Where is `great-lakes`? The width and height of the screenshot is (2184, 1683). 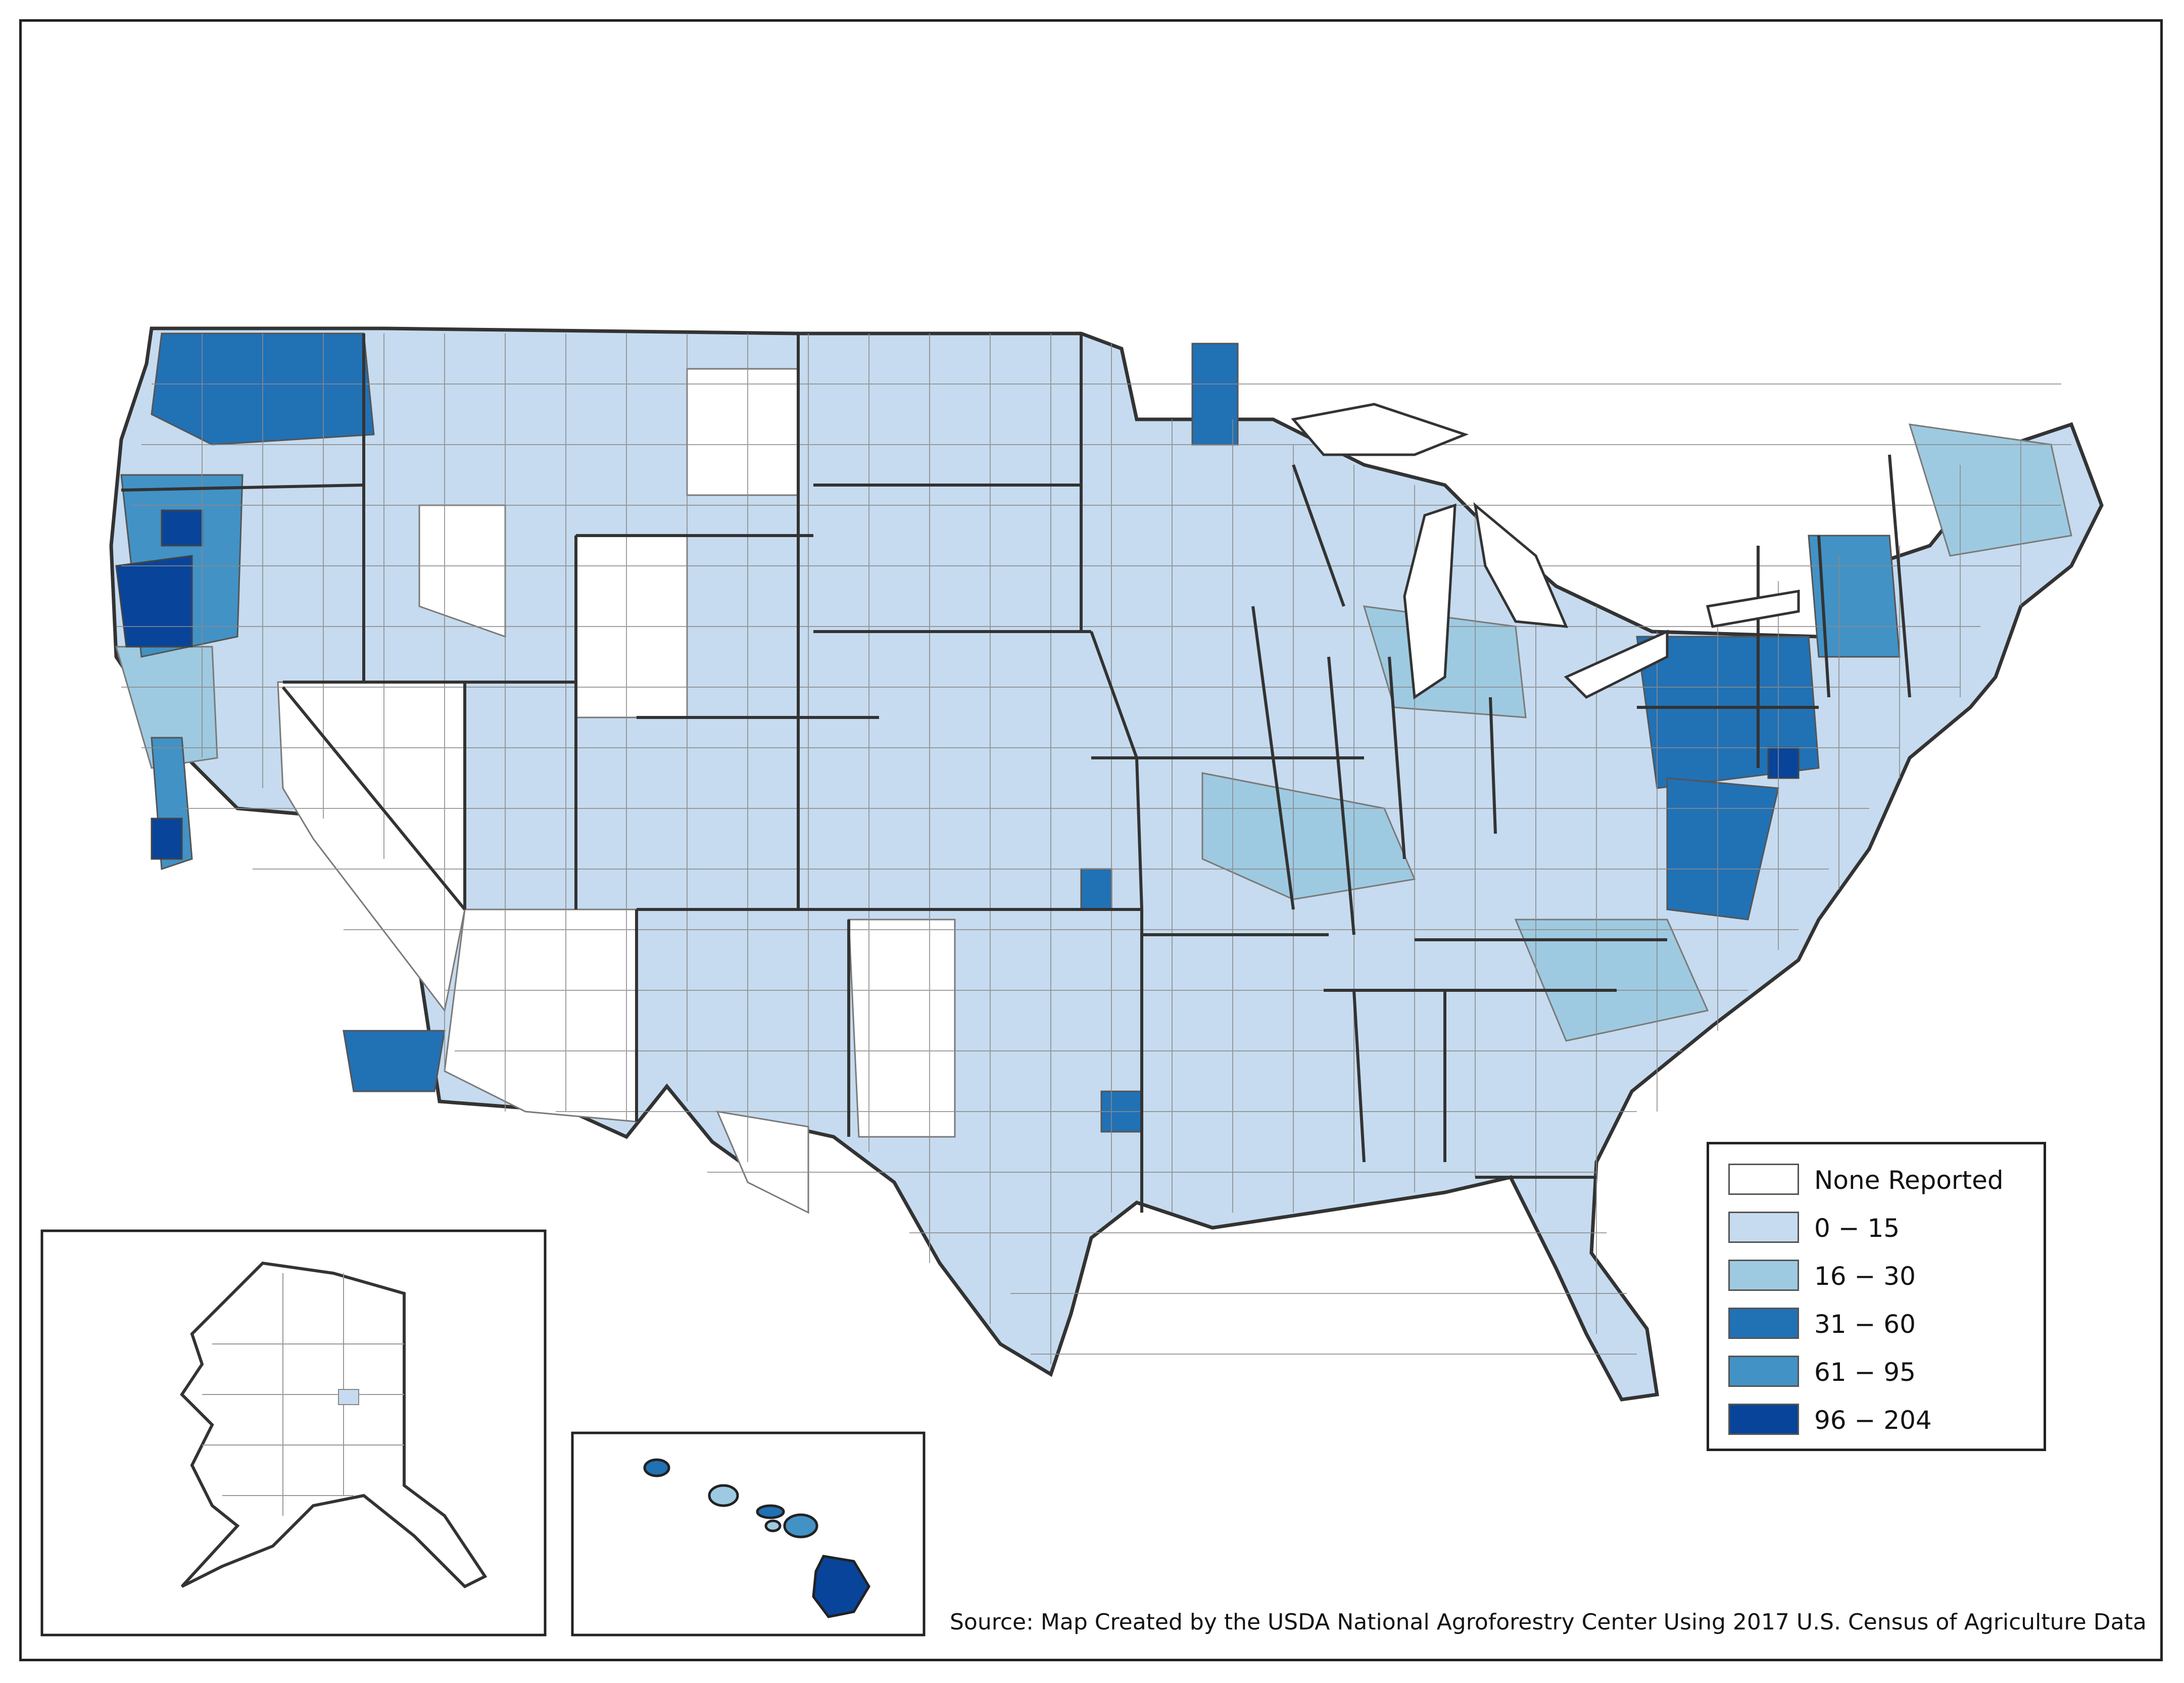
great-lakes is located at coordinates (1545, 552).